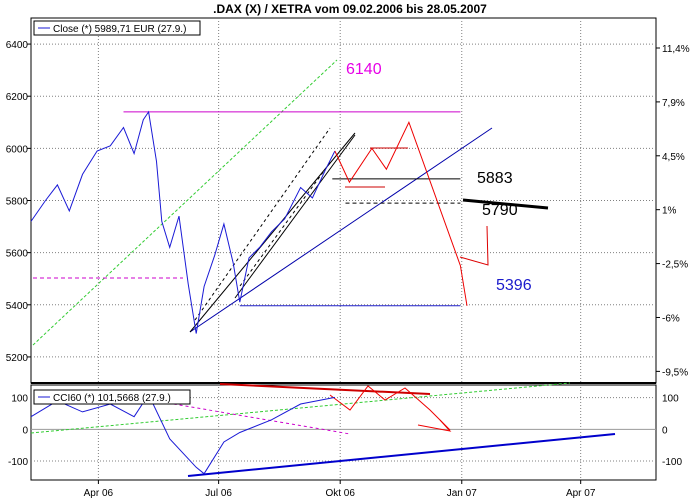  Describe the element at coordinates (364, 69) in the screenshot. I see `annotation-6140: 6140` at that location.